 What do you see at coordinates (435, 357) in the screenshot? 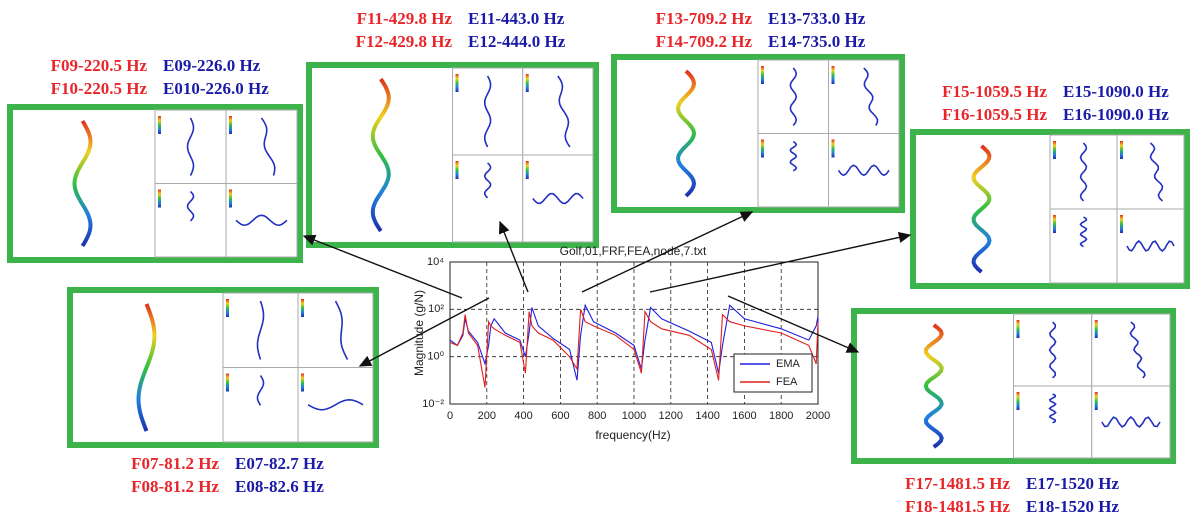
I see `y-tick-label: 10⁰` at bounding box center [435, 357].